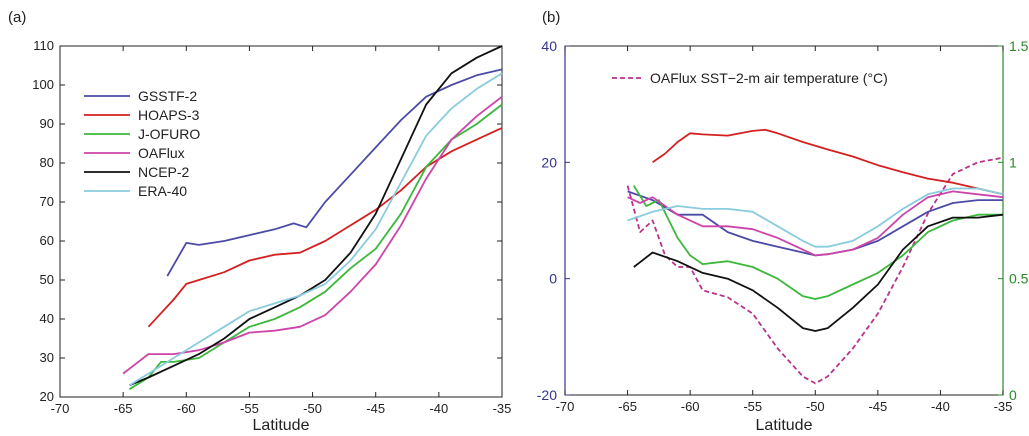 The image size is (1029, 436). What do you see at coordinates (47, 123) in the screenshot?
I see `y-tick-label: 90` at bounding box center [47, 123].